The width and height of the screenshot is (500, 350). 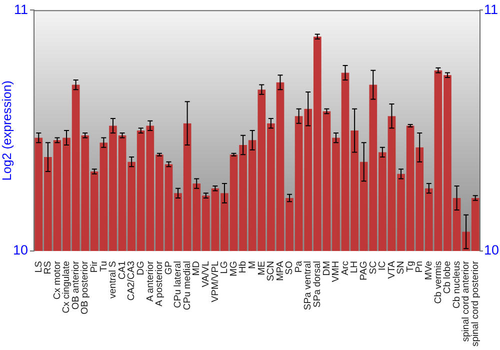 What do you see at coordinates (410, 266) in the screenshot?
I see `x-tick-label: Tg` at bounding box center [410, 266].